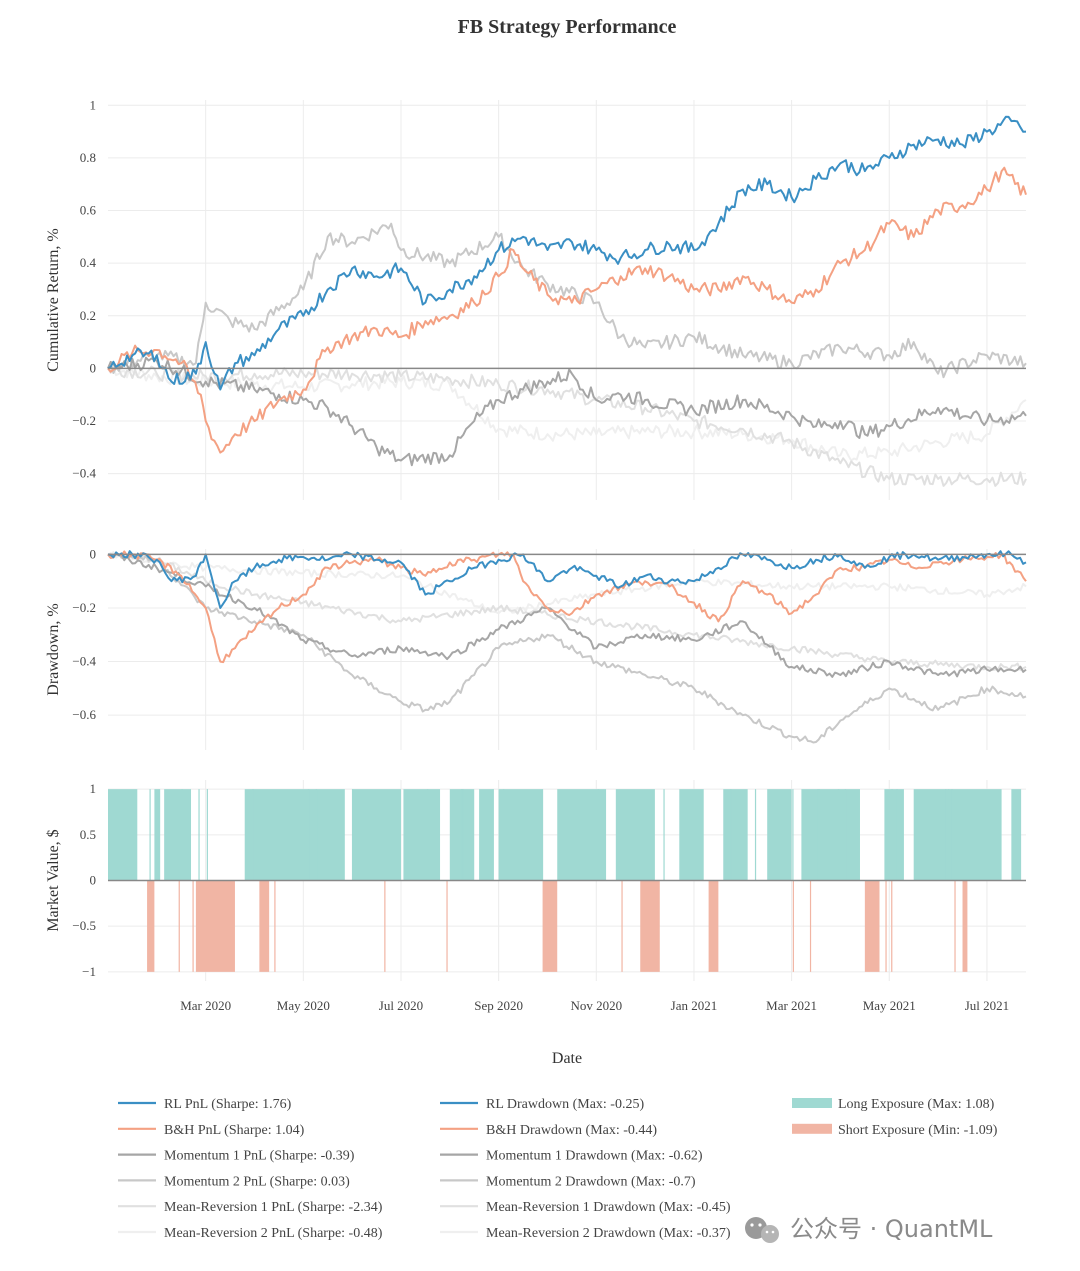 The height and width of the screenshot is (1271, 1080). What do you see at coordinates (84, 714) in the screenshot?
I see `y-tick-label: −0.6` at bounding box center [84, 714].